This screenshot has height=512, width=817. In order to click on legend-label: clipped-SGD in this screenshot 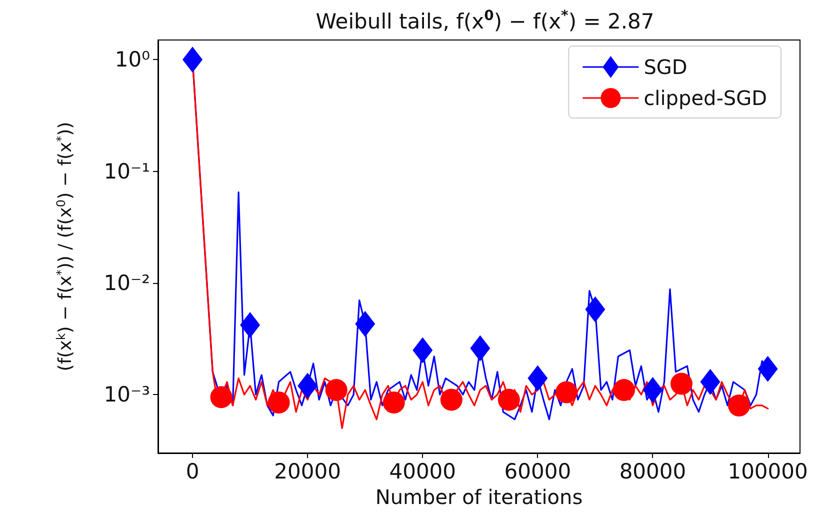, I will do `click(705, 98)`.